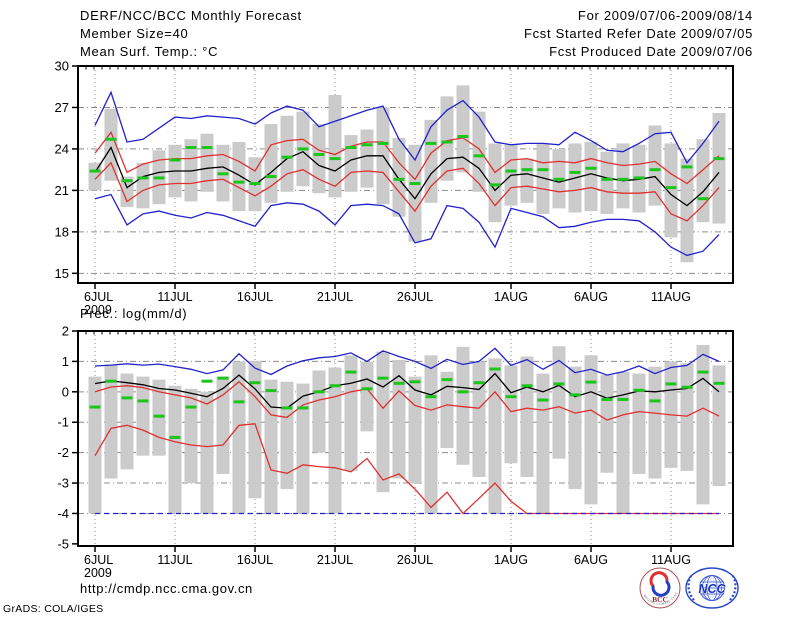 The image size is (800, 623). I want to click on series-mean-plus-std, so click(407, 400).